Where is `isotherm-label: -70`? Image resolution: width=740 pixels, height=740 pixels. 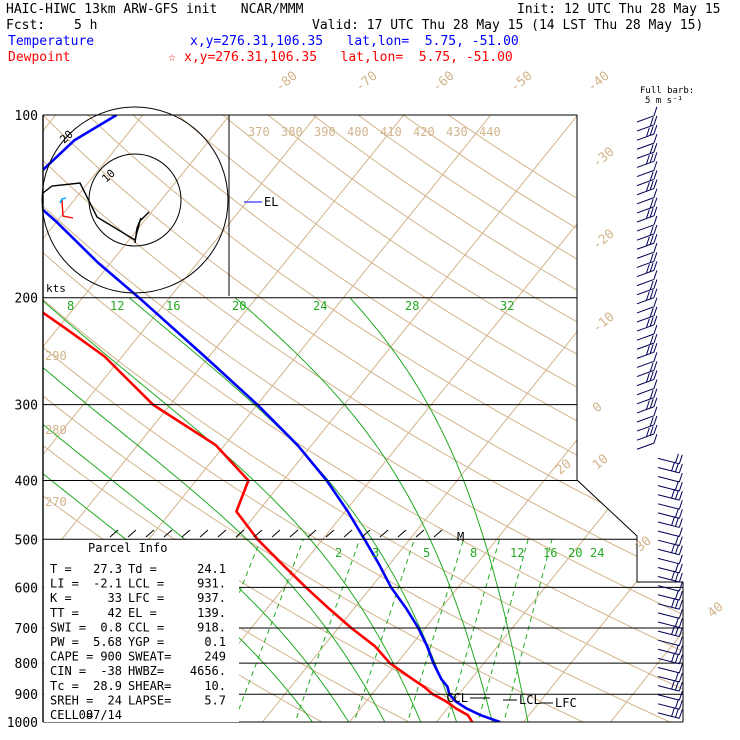
isotherm-label: -70 is located at coordinates (367, 81).